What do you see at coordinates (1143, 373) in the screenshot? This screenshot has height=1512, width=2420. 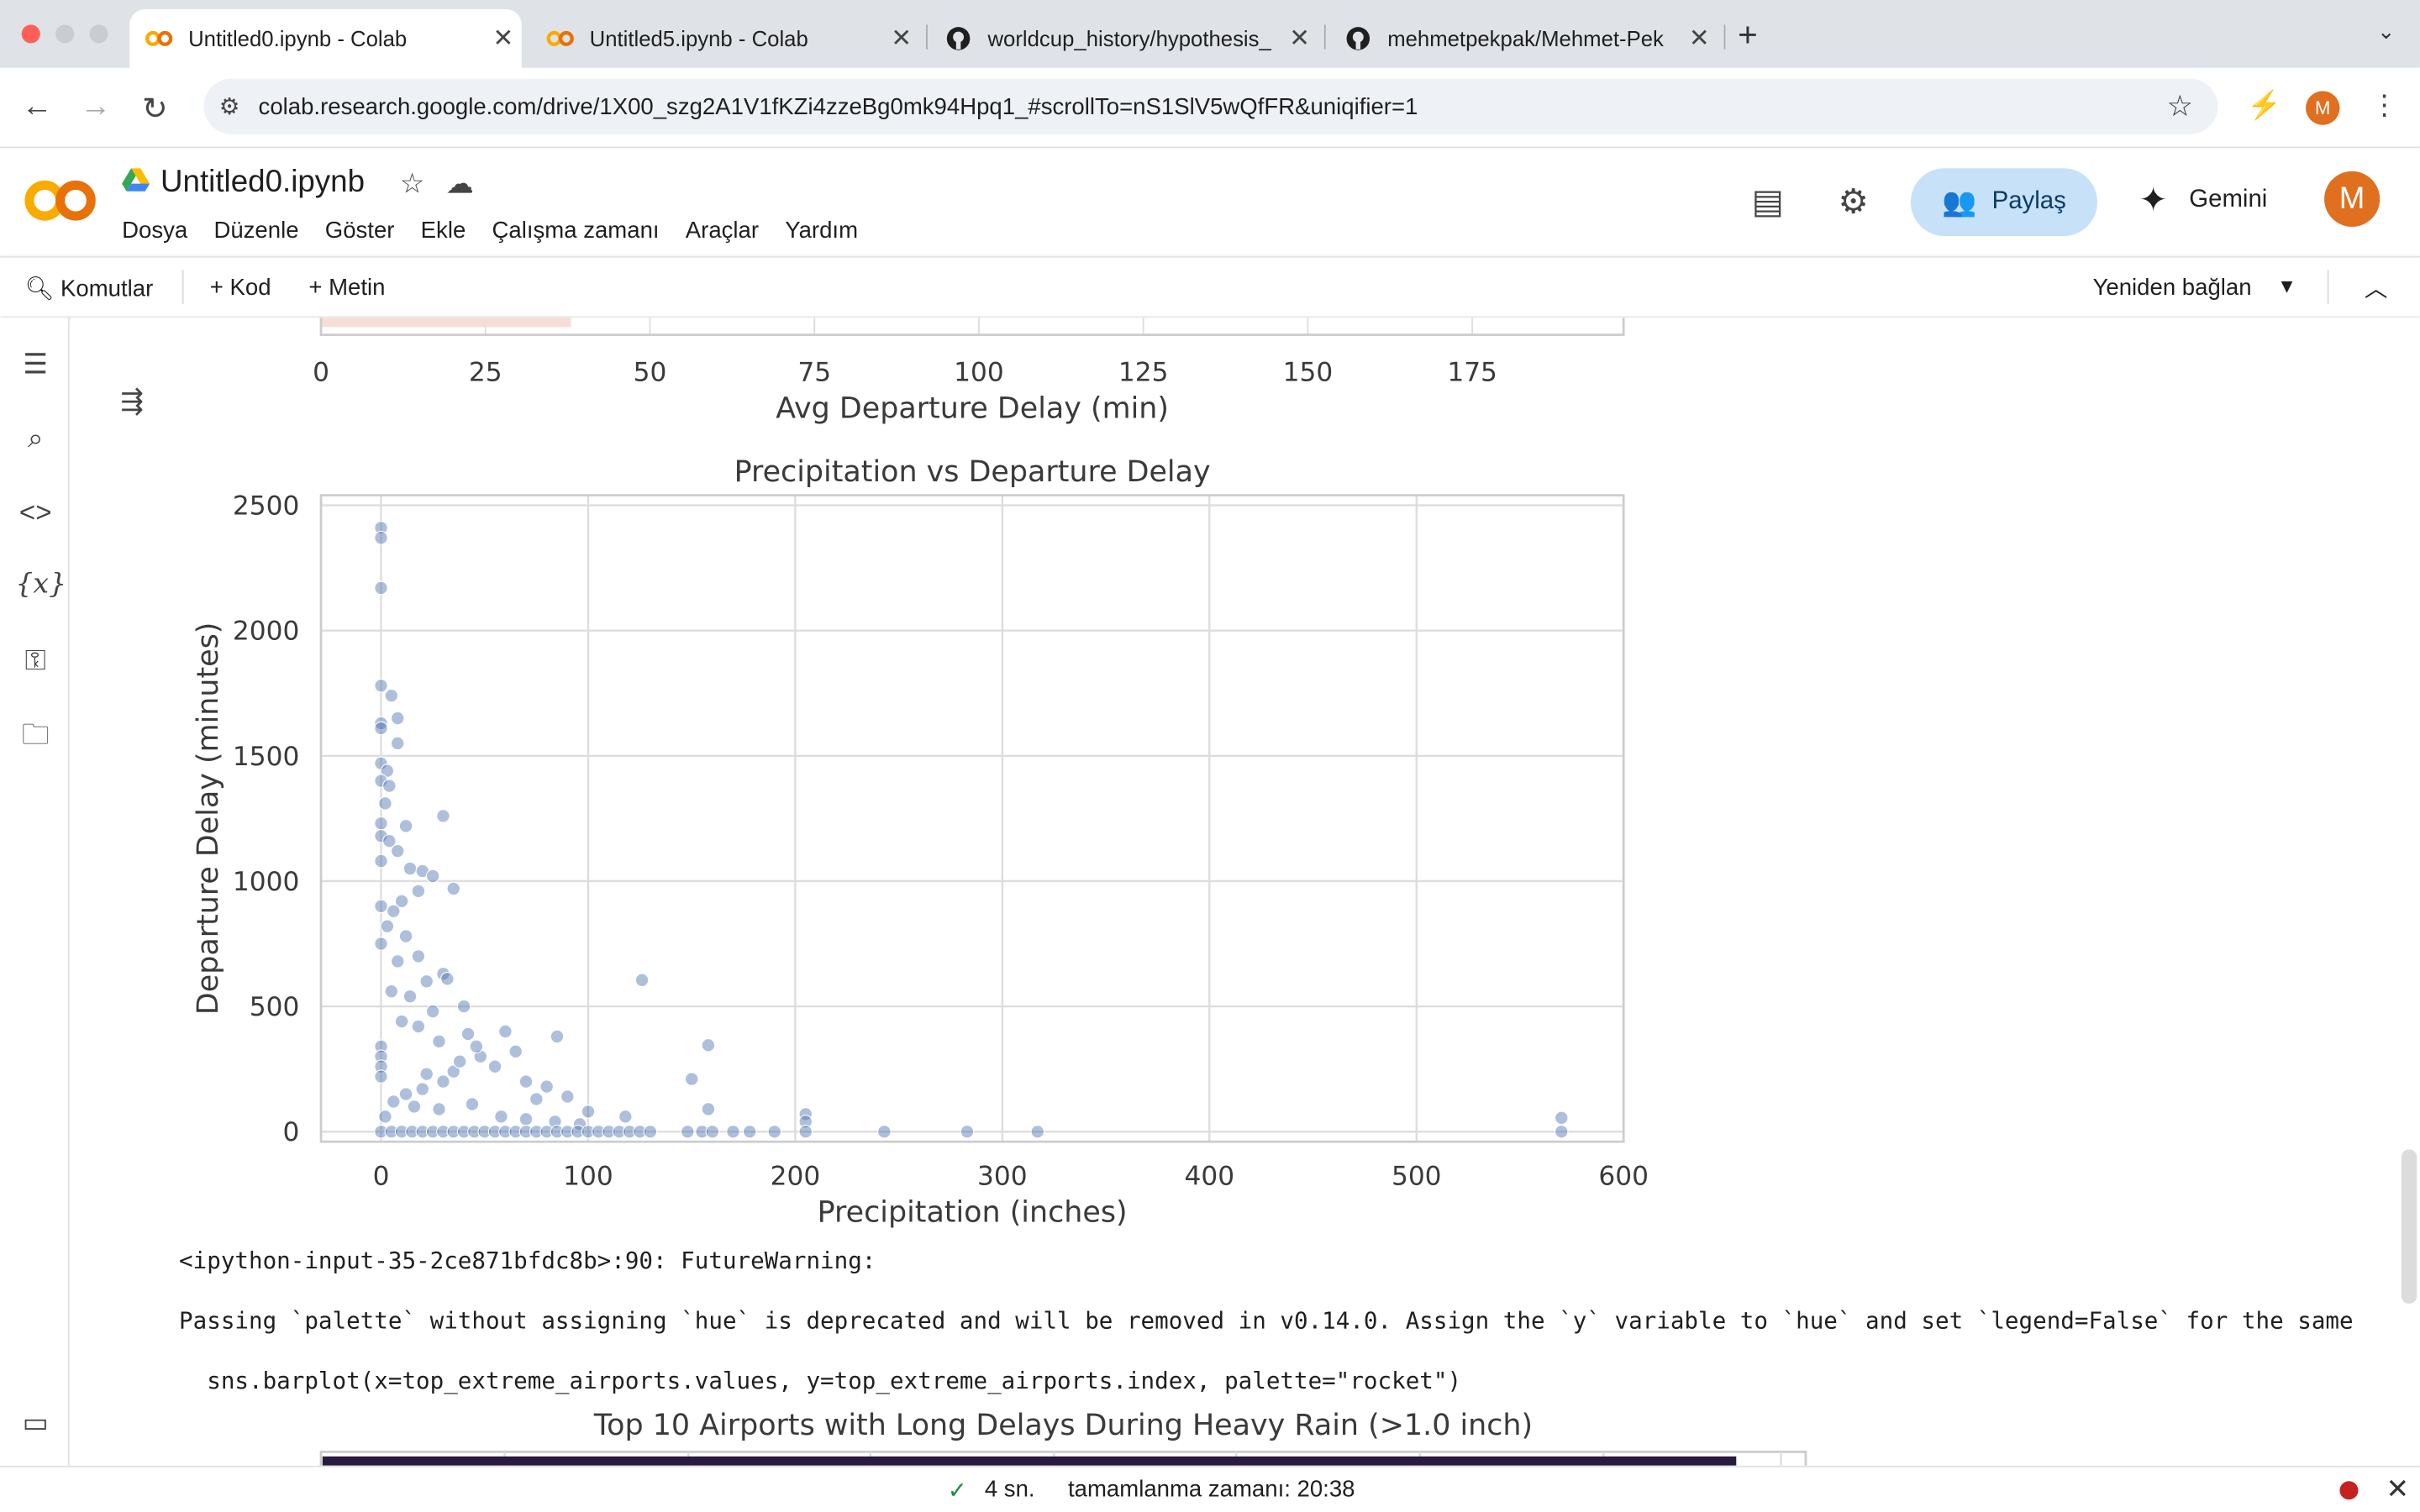 I see `x-tick-label: 125` at bounding box center [1143, 373].